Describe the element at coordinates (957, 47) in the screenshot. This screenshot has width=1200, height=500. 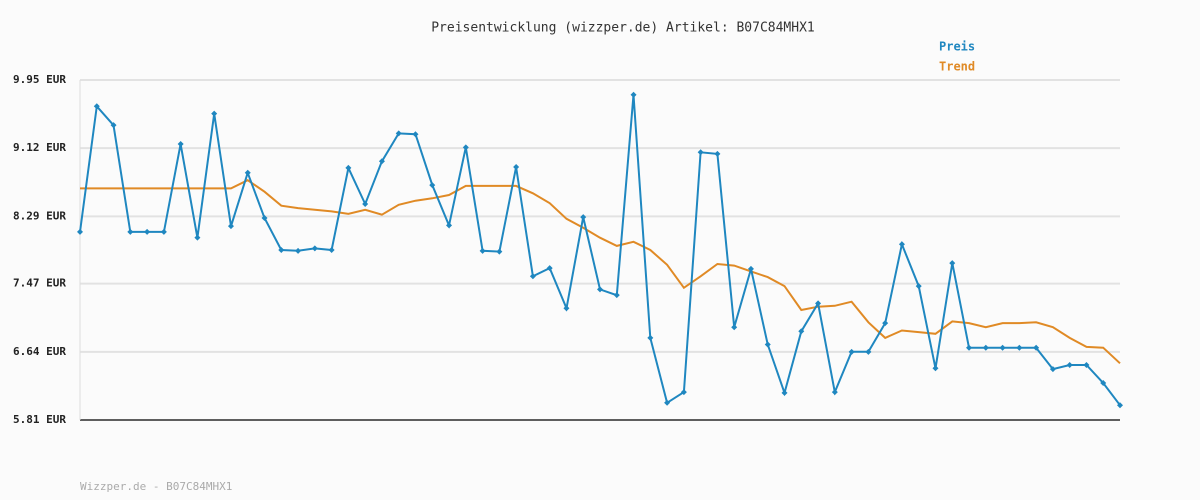
I see `legend-label: Preis` at that location.